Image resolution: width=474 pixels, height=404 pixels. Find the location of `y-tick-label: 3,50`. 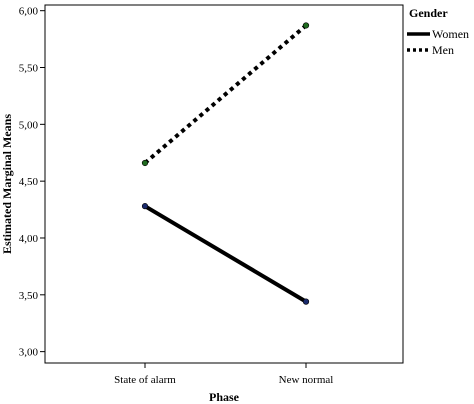

y-tick-label: 3,50 is located at coordinates (29, 296).